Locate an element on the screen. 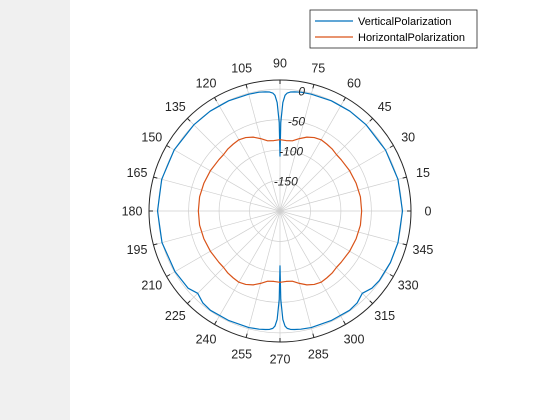 The height and width of the screenshot is (420, 560). theta-tick-label: 195 is located at coordinates (137, 250).